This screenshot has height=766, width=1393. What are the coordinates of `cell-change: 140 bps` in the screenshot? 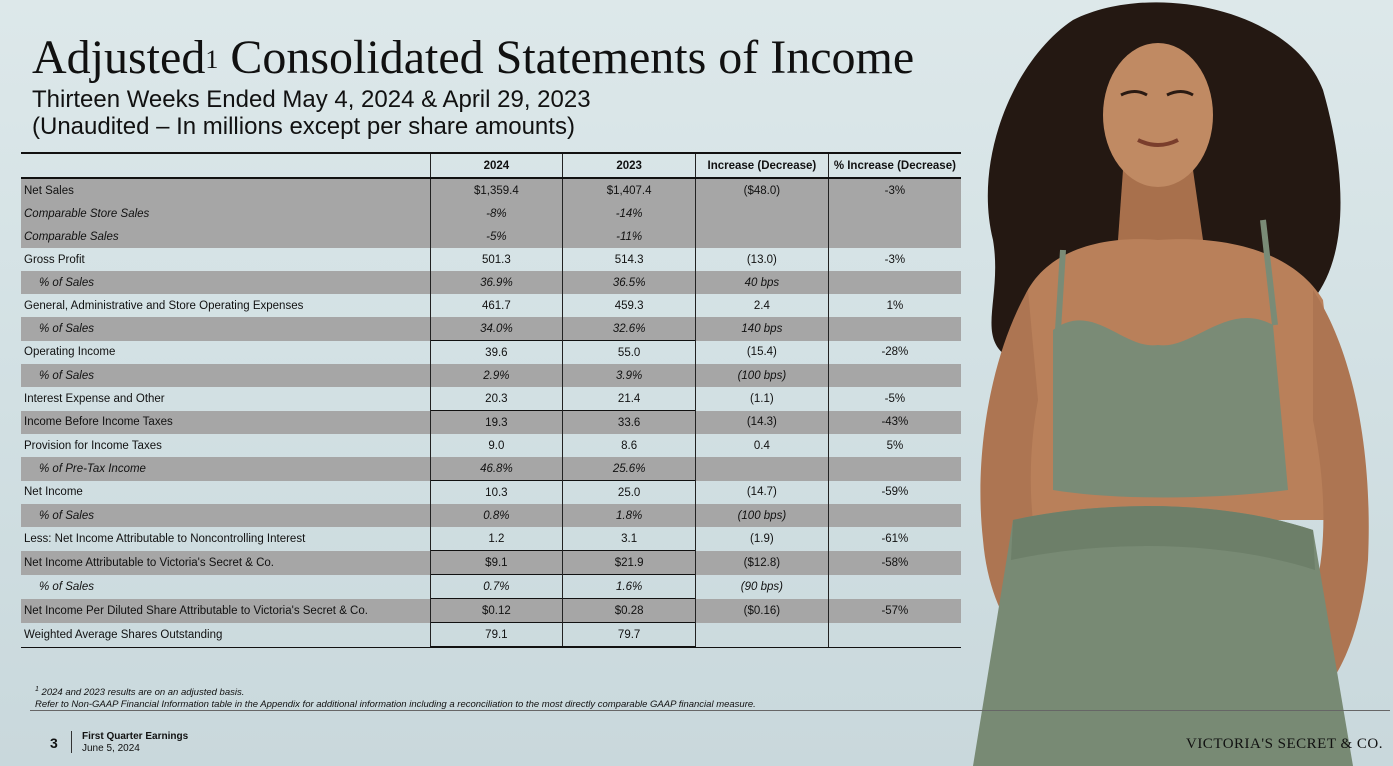 It's located at (762, 329).